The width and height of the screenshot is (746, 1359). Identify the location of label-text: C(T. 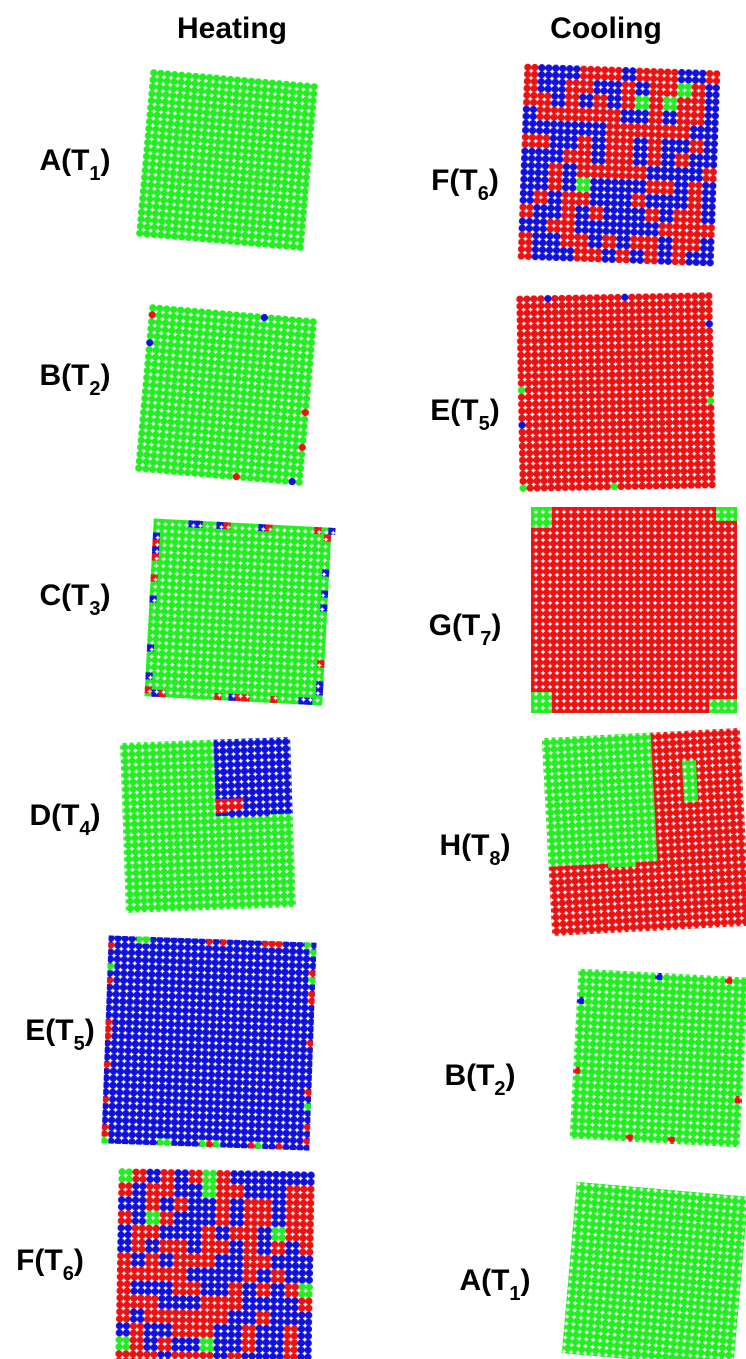
(64, 595).